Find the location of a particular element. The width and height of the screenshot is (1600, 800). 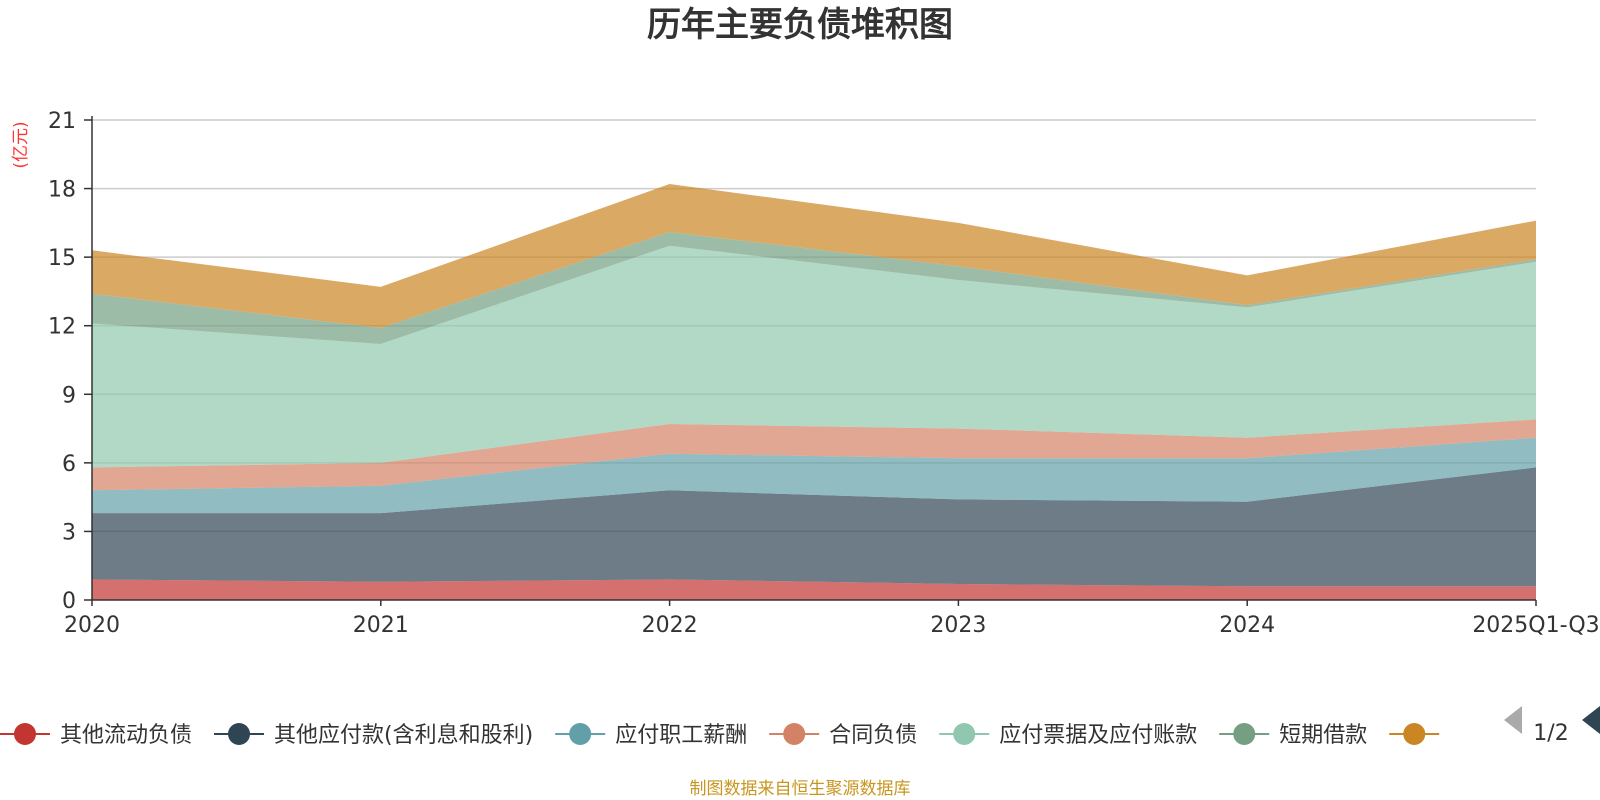

x-tick-label: 2020 is located at coordinates (92, 625).